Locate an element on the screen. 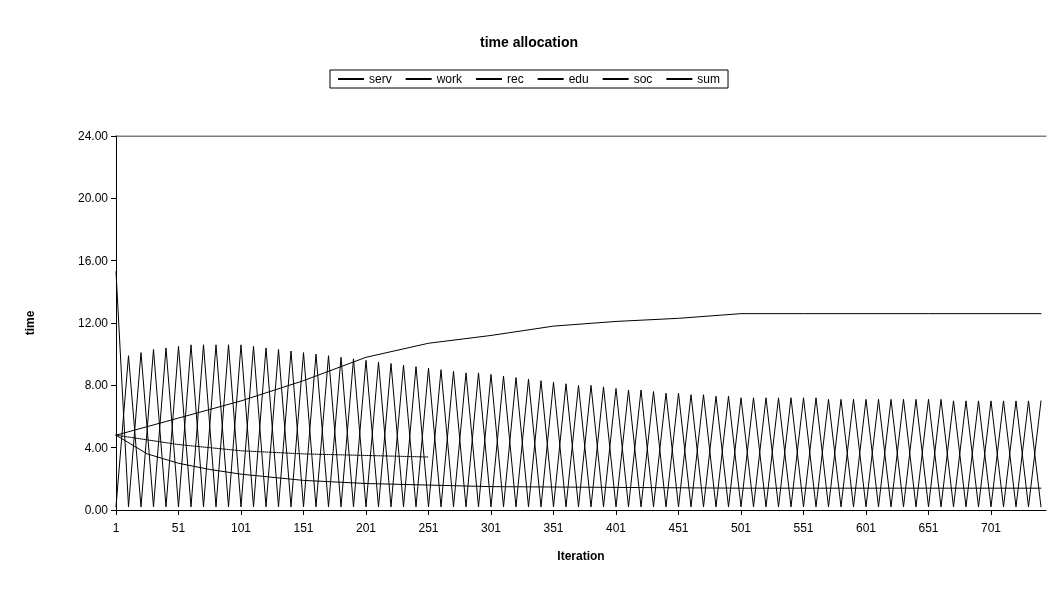  legend-label: soc is located at coordinates (643, 79).